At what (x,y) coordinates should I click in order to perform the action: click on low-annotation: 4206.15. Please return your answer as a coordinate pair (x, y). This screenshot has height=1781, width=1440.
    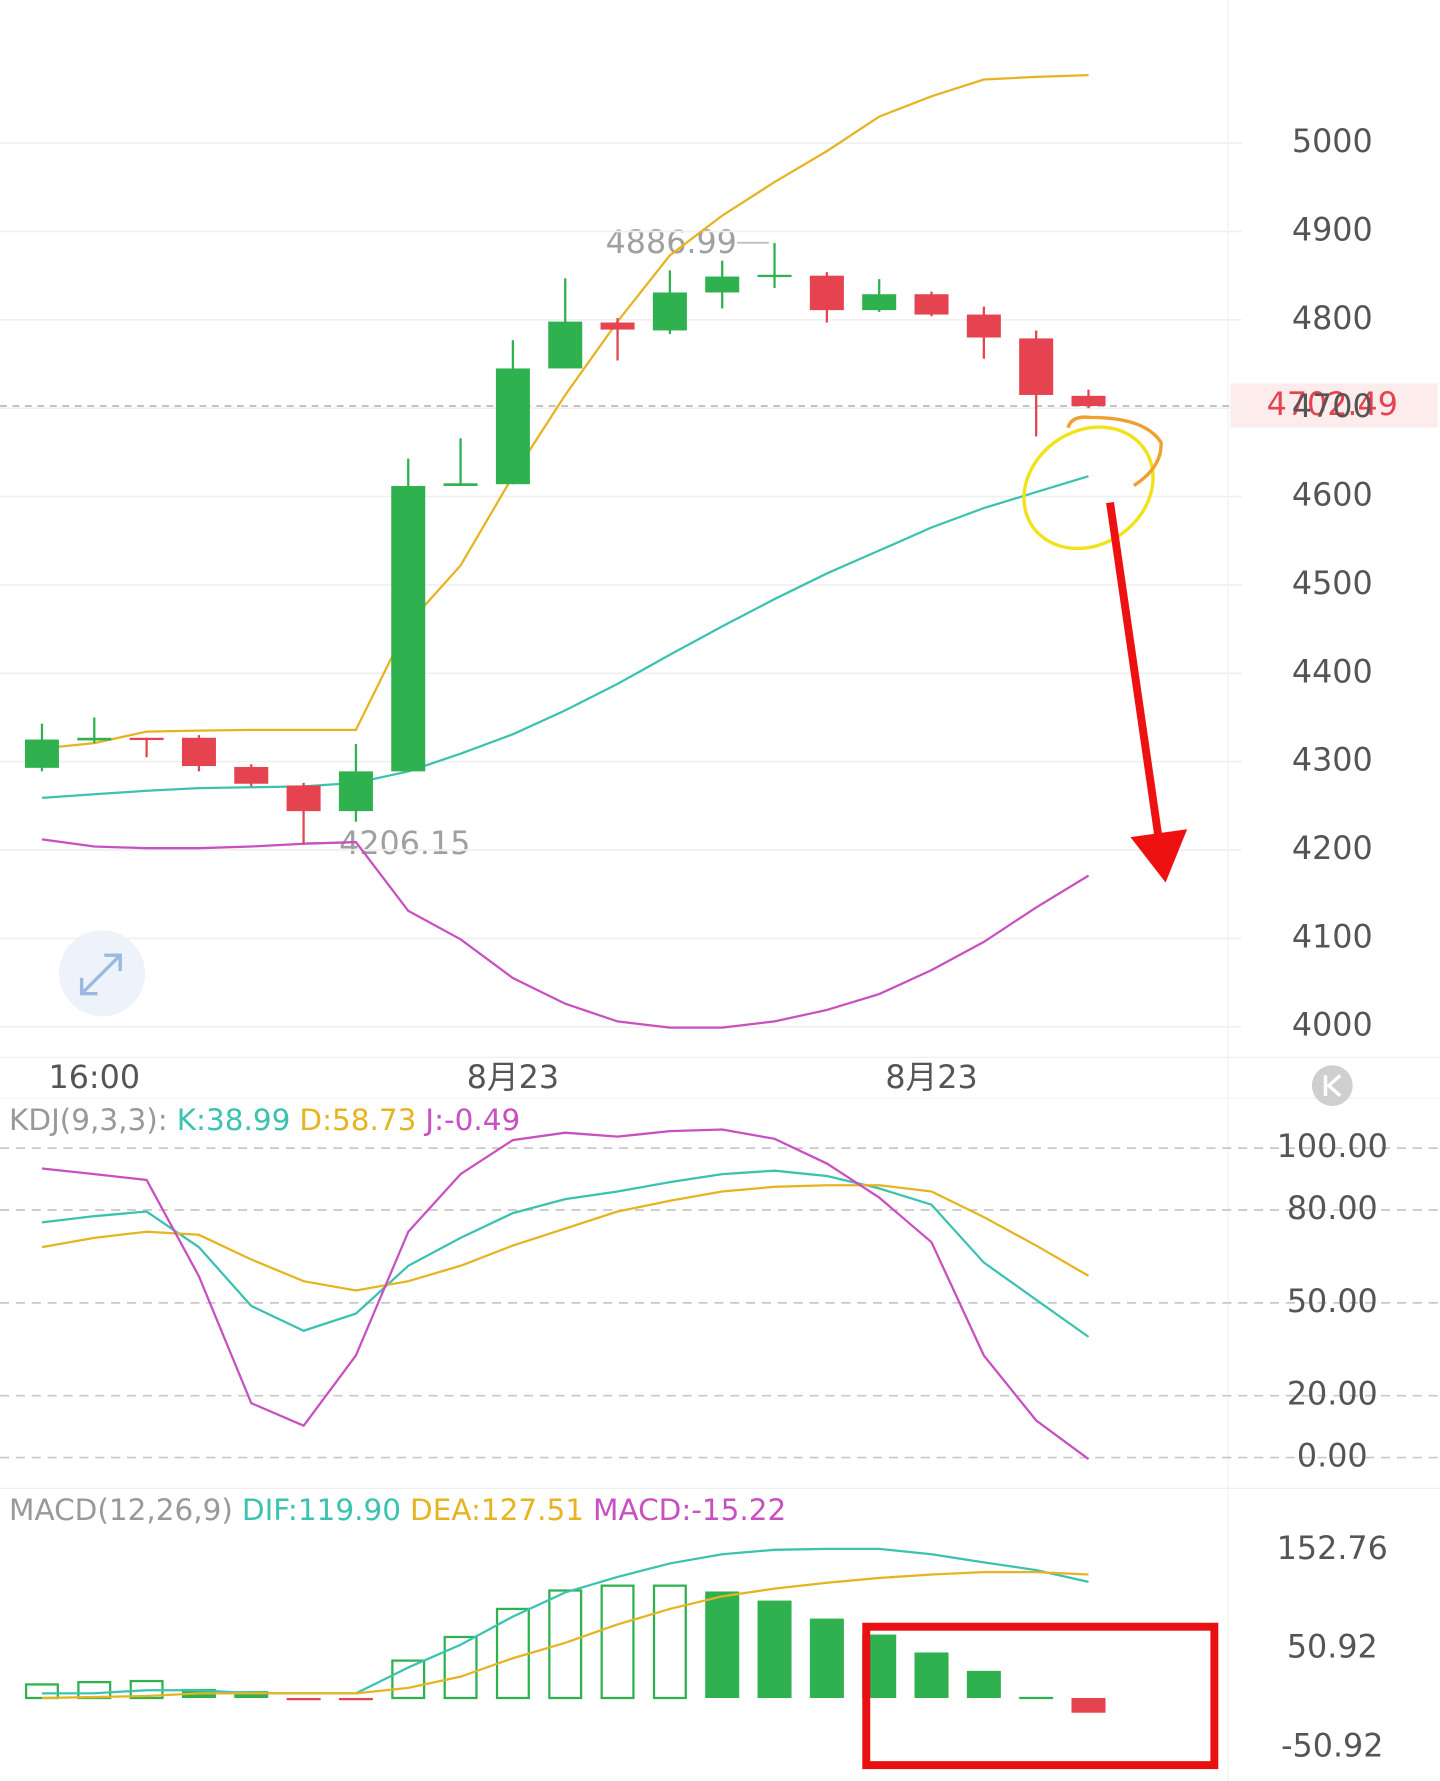
    Looking at the image, I should click on (404, 844).